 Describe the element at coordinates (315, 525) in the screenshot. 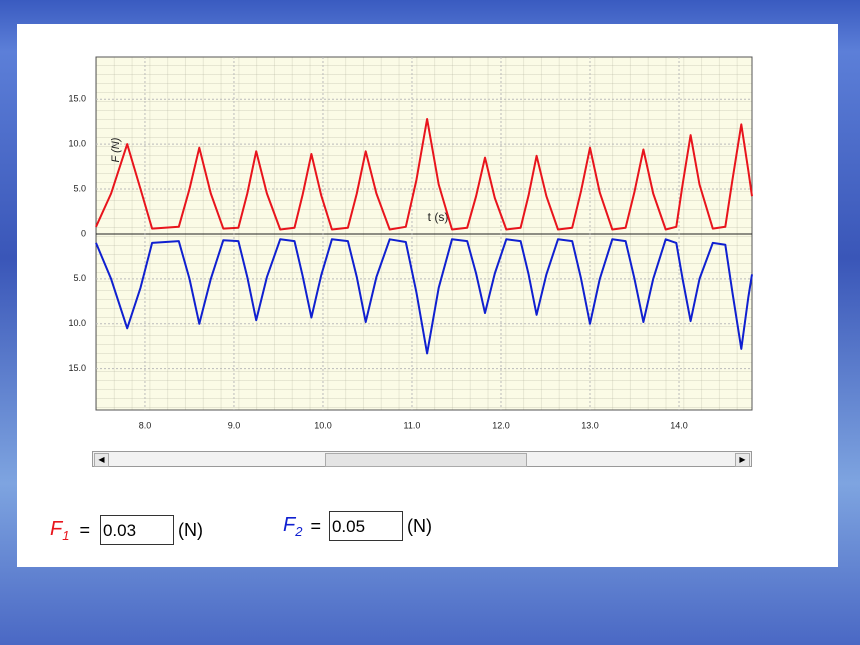

I see `f2-eq: =` at that location.